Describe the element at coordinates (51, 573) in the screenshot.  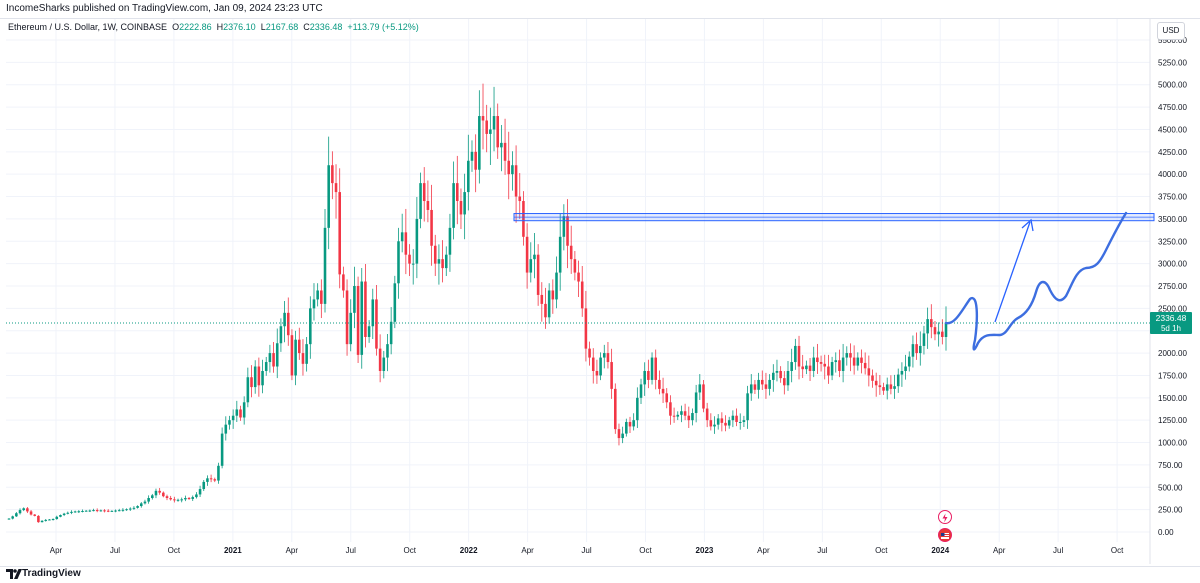
I see `tradingview-brand: TradingView` at that location.